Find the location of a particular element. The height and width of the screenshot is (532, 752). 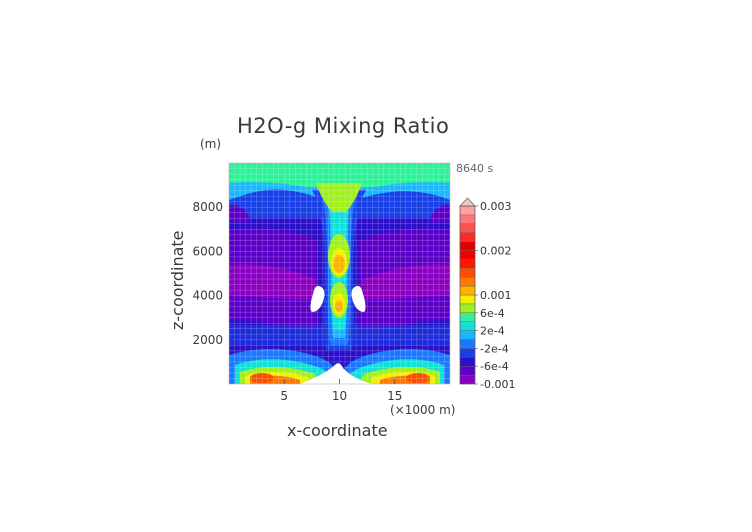

time-label: 8640 s is located at coordinates (475, 168).